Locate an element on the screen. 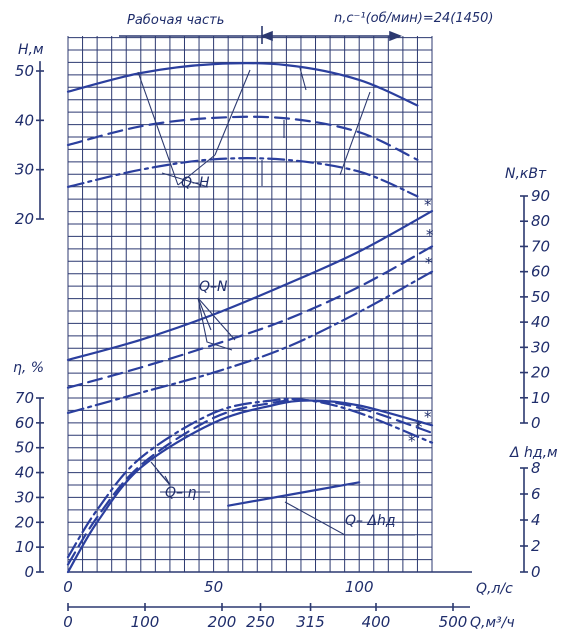 Image resolution: width=571 pixels, height=636 pixels. n-tick-label: 20 is located at coordinates (540, 373).